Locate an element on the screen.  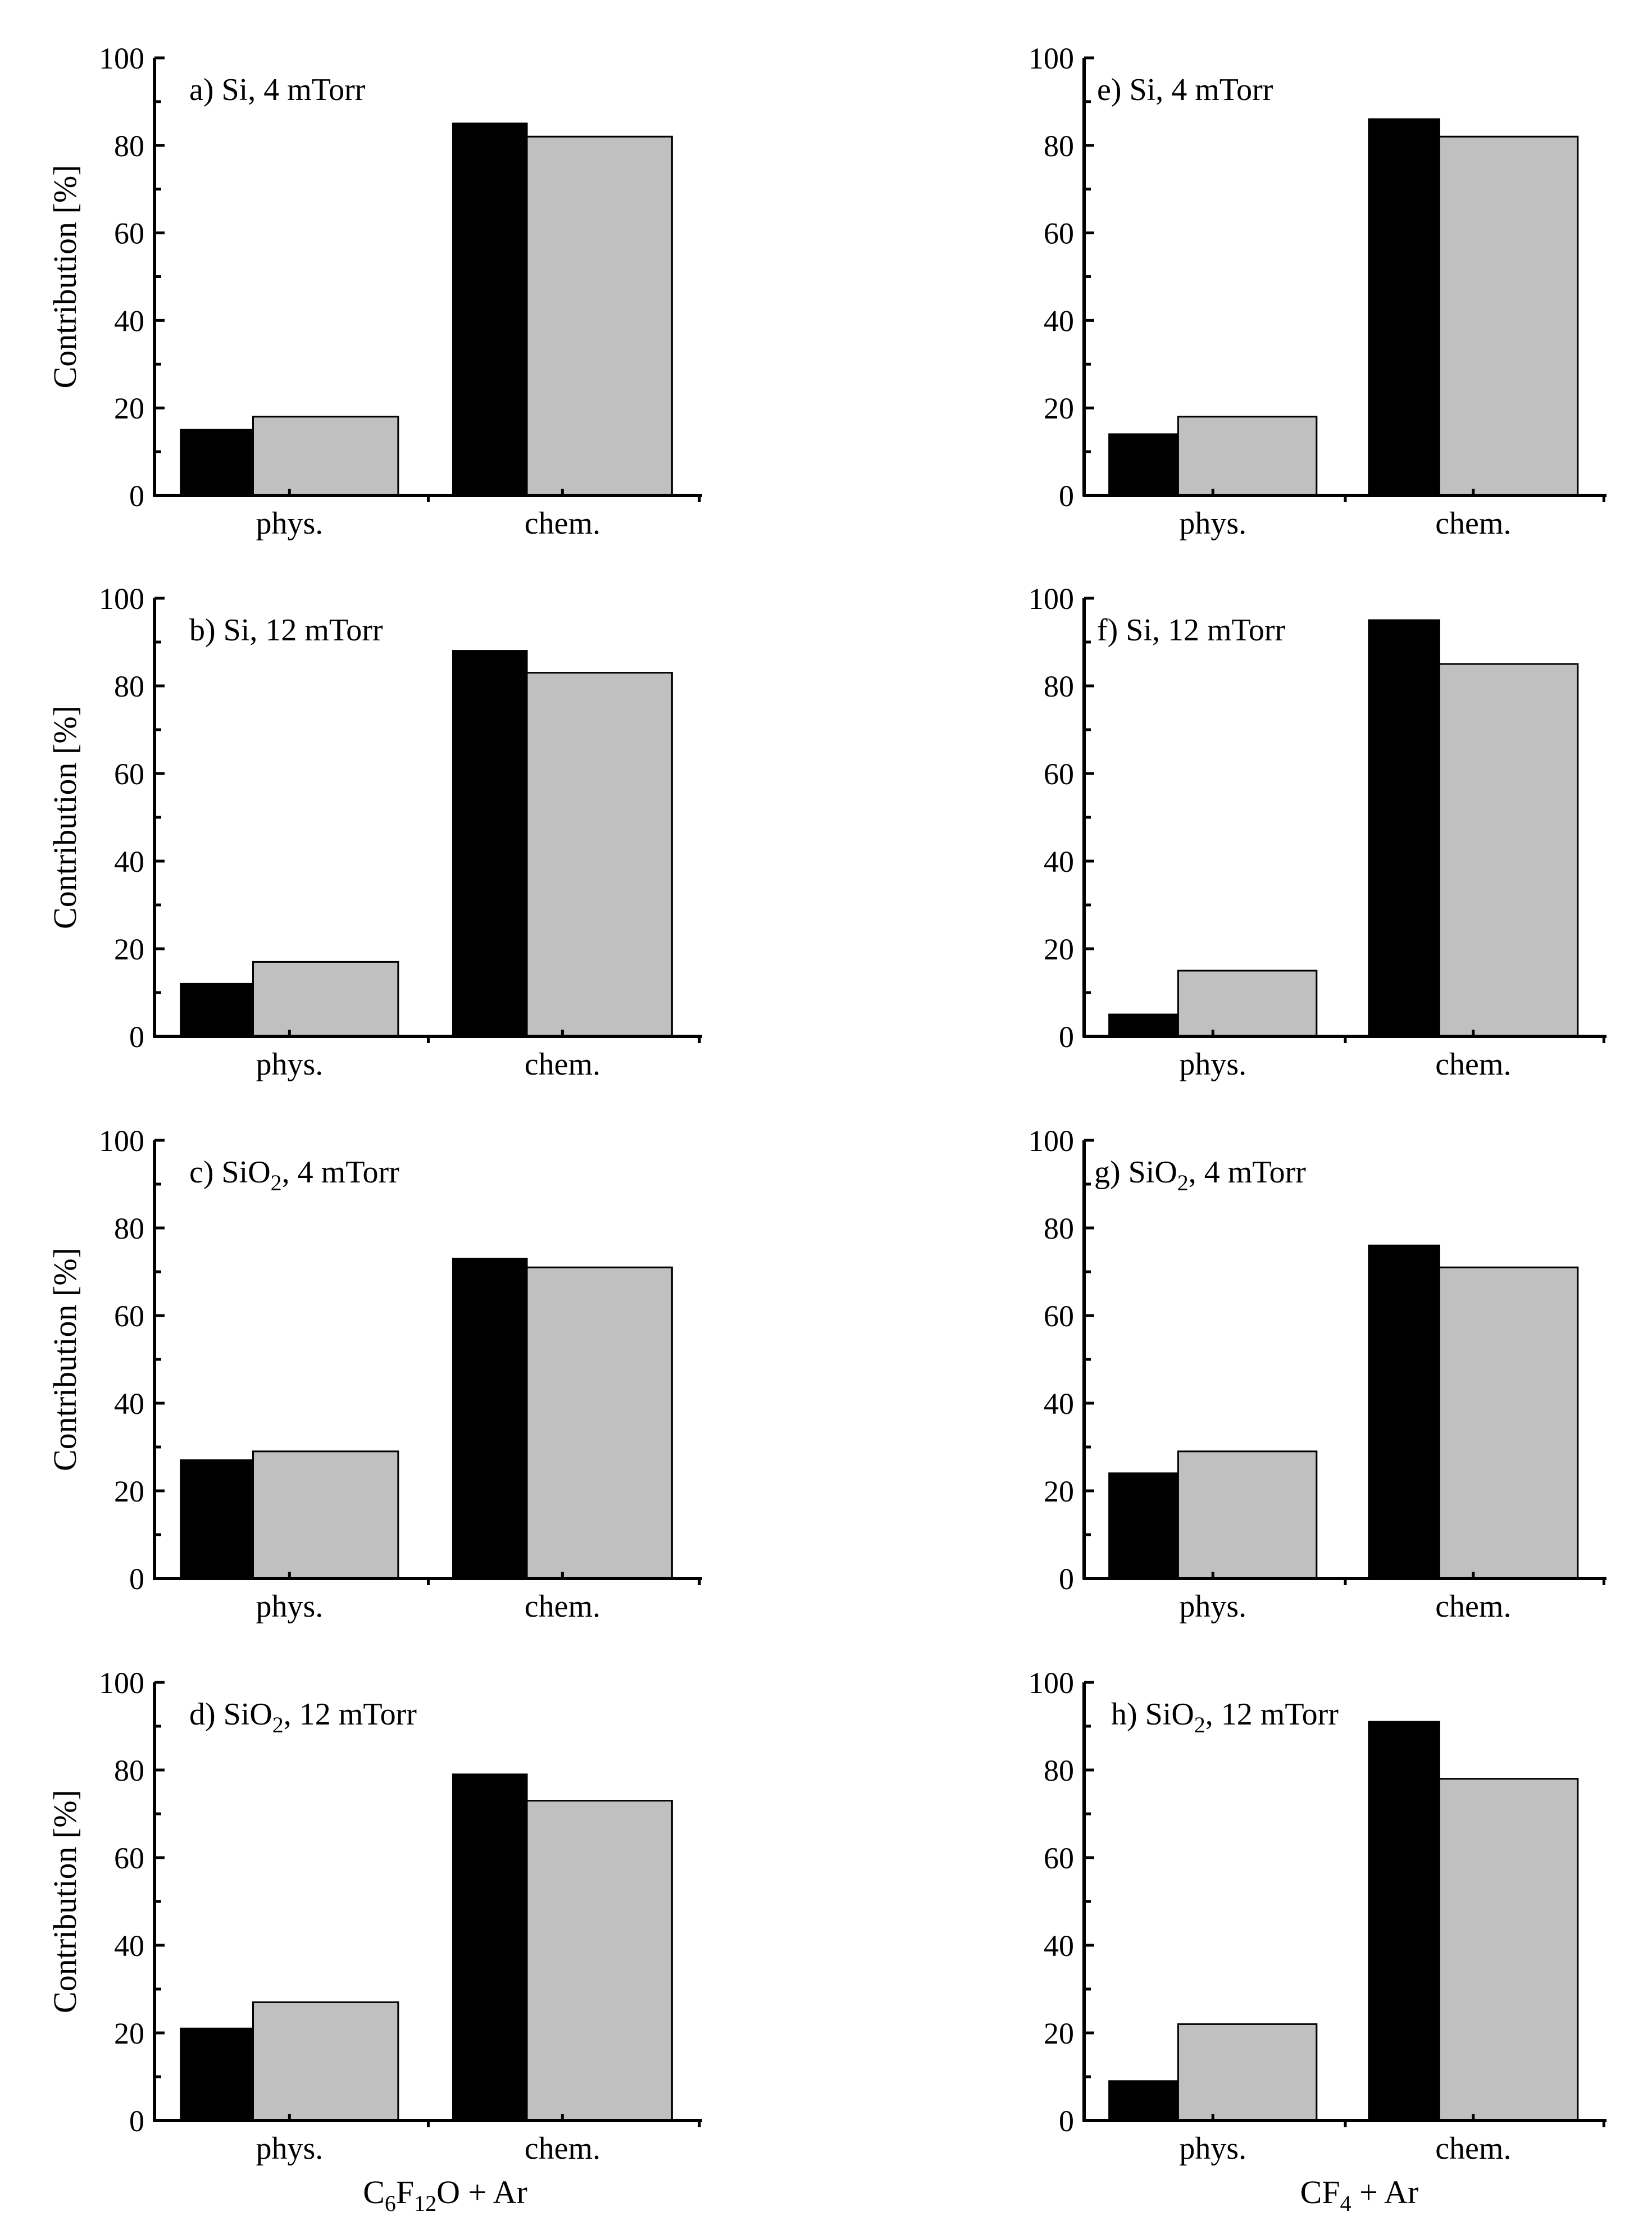
panel-title-g: g) SiO2, 4 mTorr is located at coordinates (1200, 1175).